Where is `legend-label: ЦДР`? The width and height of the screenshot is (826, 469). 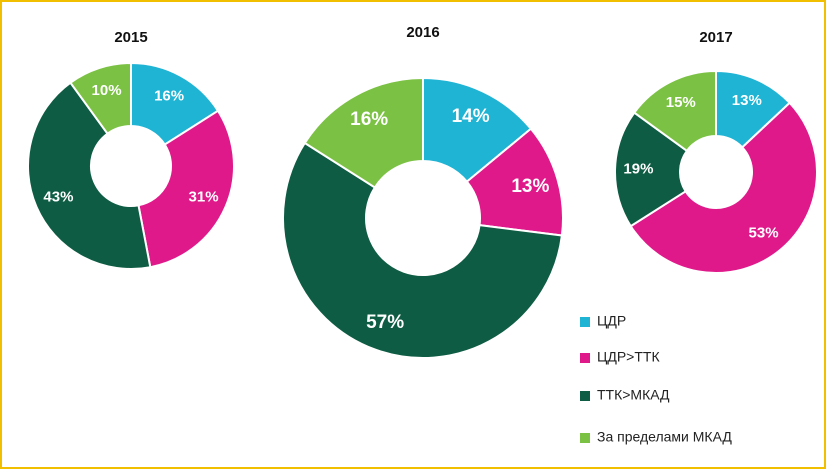 legend-label: ЦДР is located at coordinates (611, 321).